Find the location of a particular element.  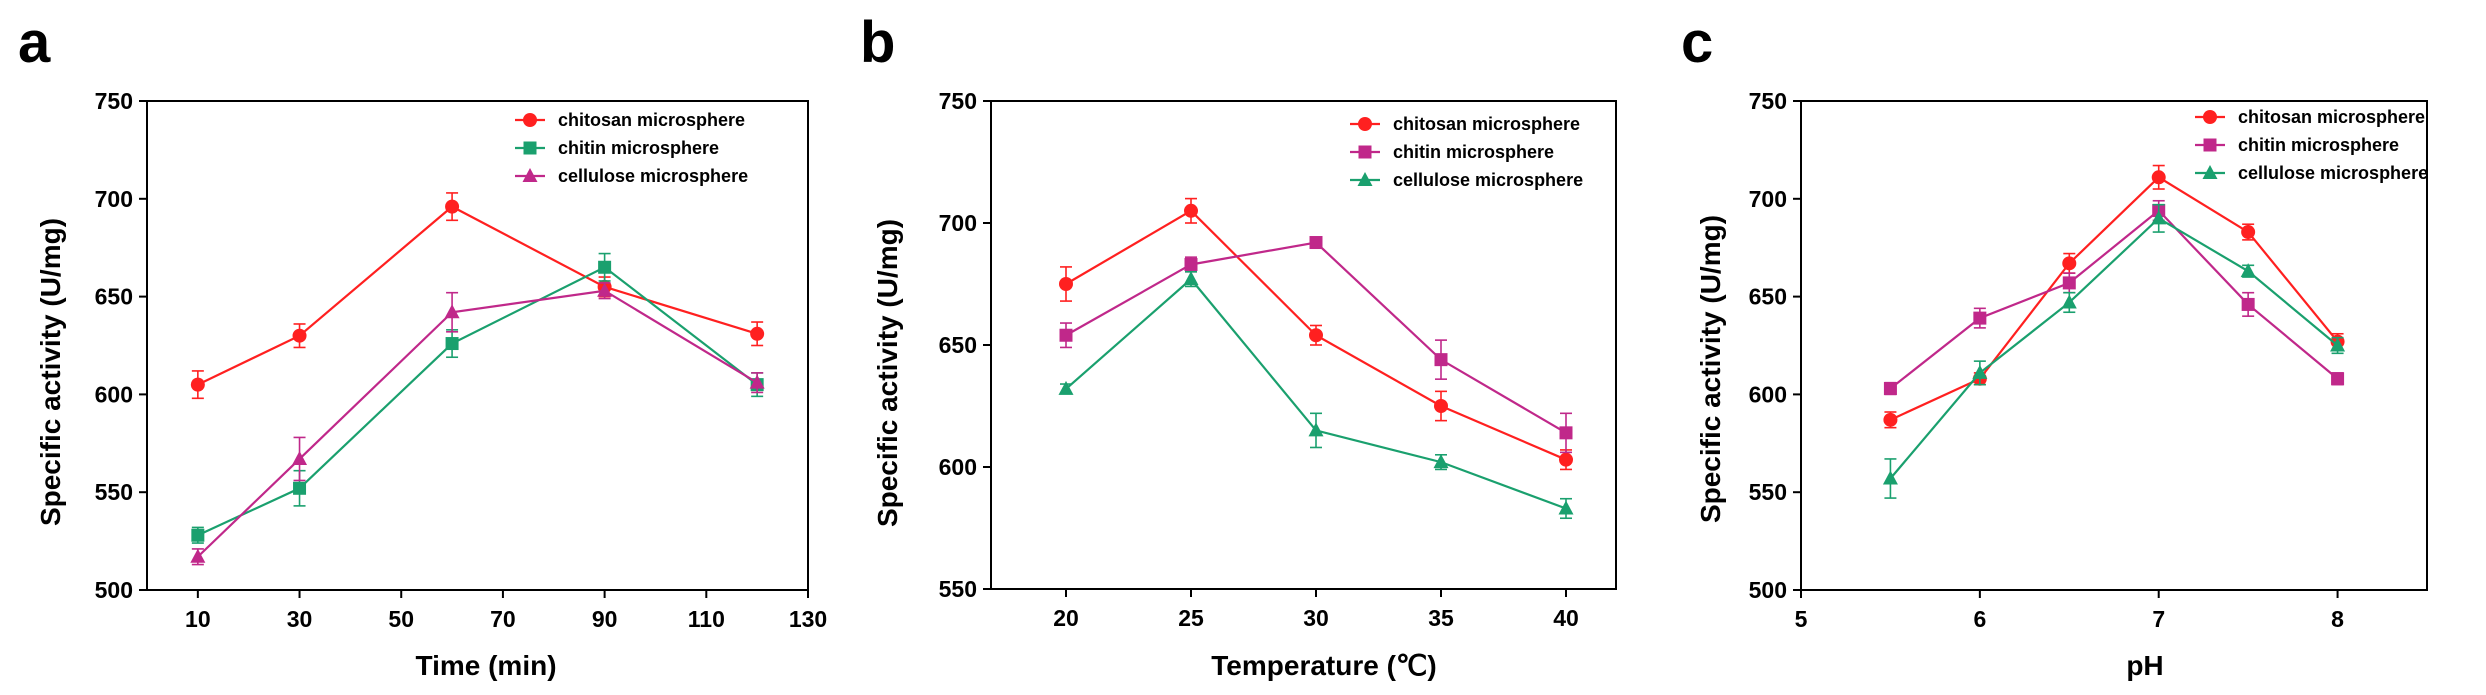

panel-b-ylabel: Specific activity (U/mg) is located at coordinates (887, 373).